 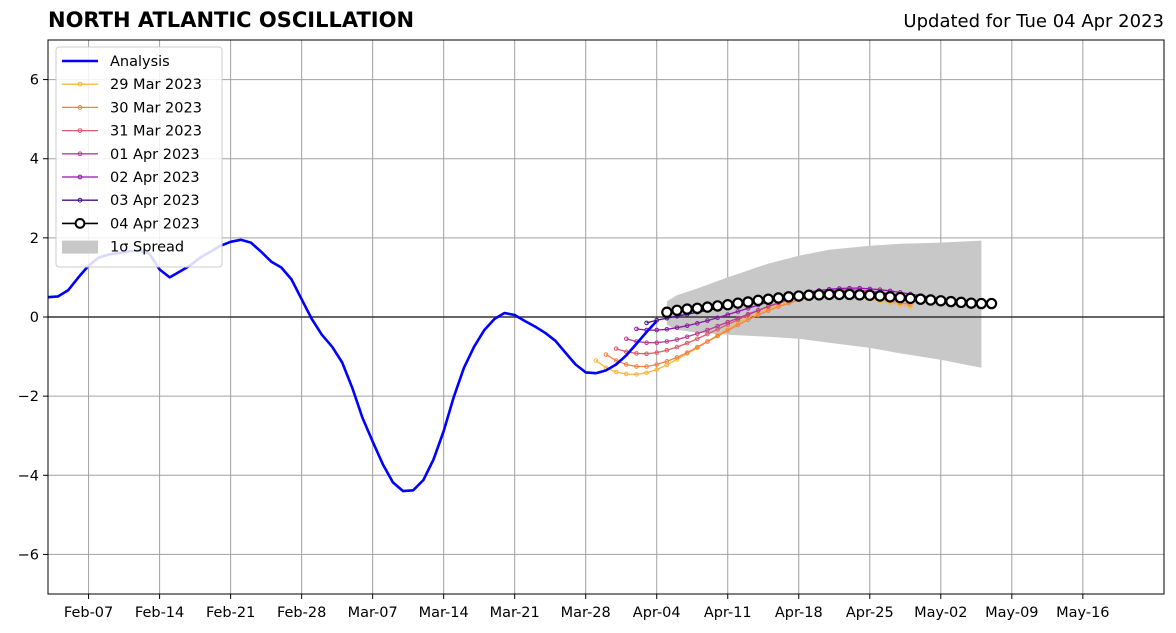 What do you see at coordinates (829, 303) in the screenshot?
I see `forecast-series` at bounding box center [829, 303].